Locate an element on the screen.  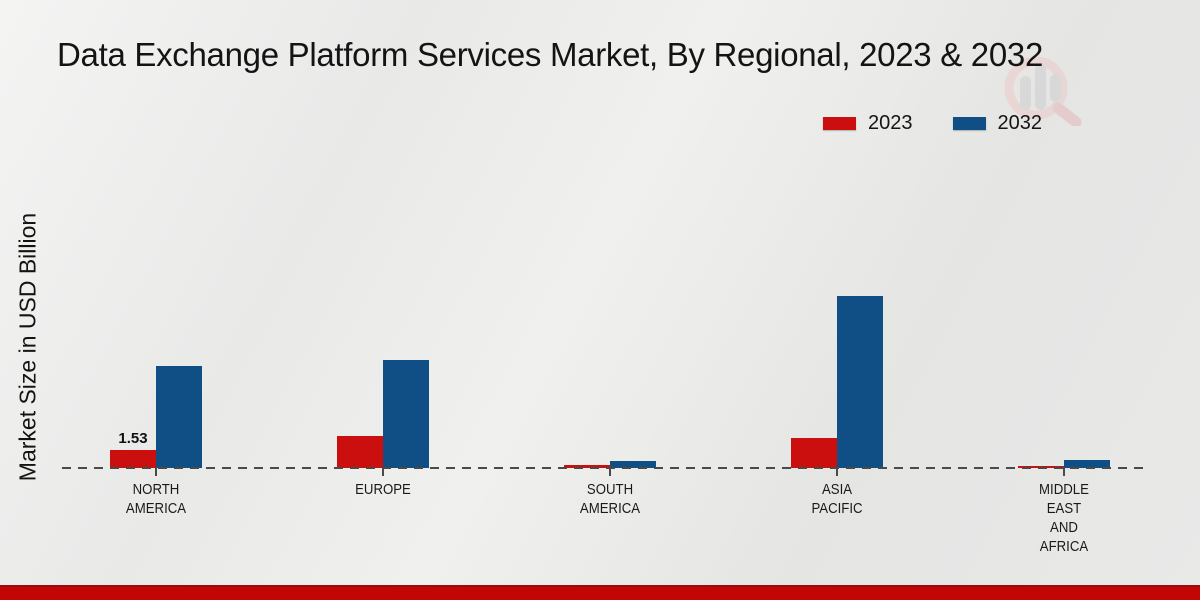
x-axis-baseline is located at coordinates (602, 468).